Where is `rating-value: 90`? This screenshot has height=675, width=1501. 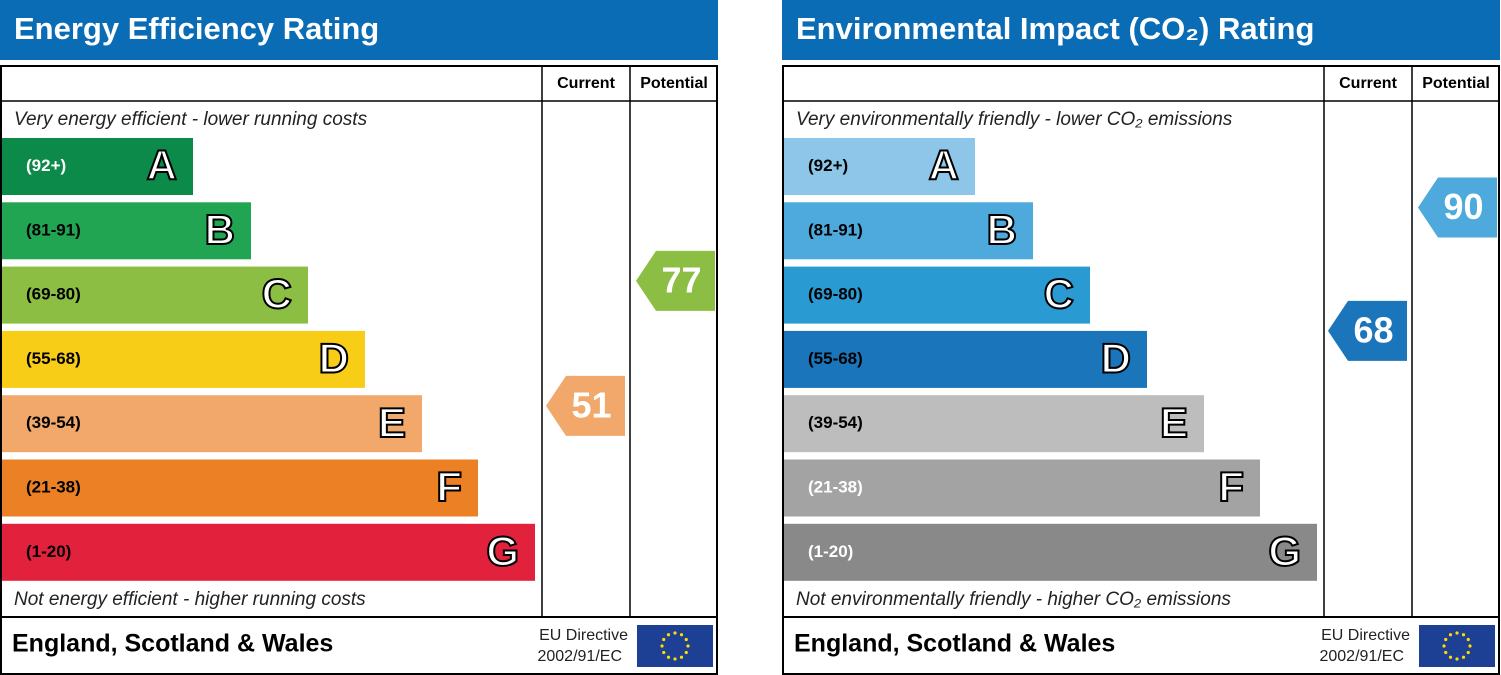
rating-value: 90 is located at coordinates (1463, 206).